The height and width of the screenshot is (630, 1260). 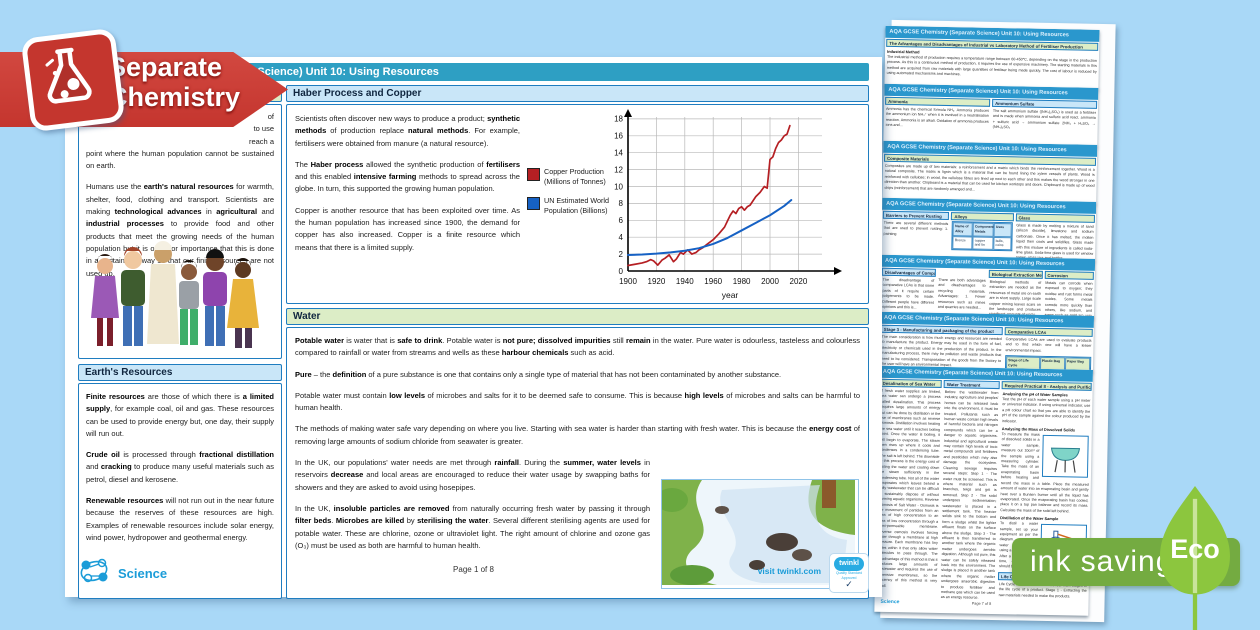 I want to click on science-brand: Science, so click(x=122, y=573).